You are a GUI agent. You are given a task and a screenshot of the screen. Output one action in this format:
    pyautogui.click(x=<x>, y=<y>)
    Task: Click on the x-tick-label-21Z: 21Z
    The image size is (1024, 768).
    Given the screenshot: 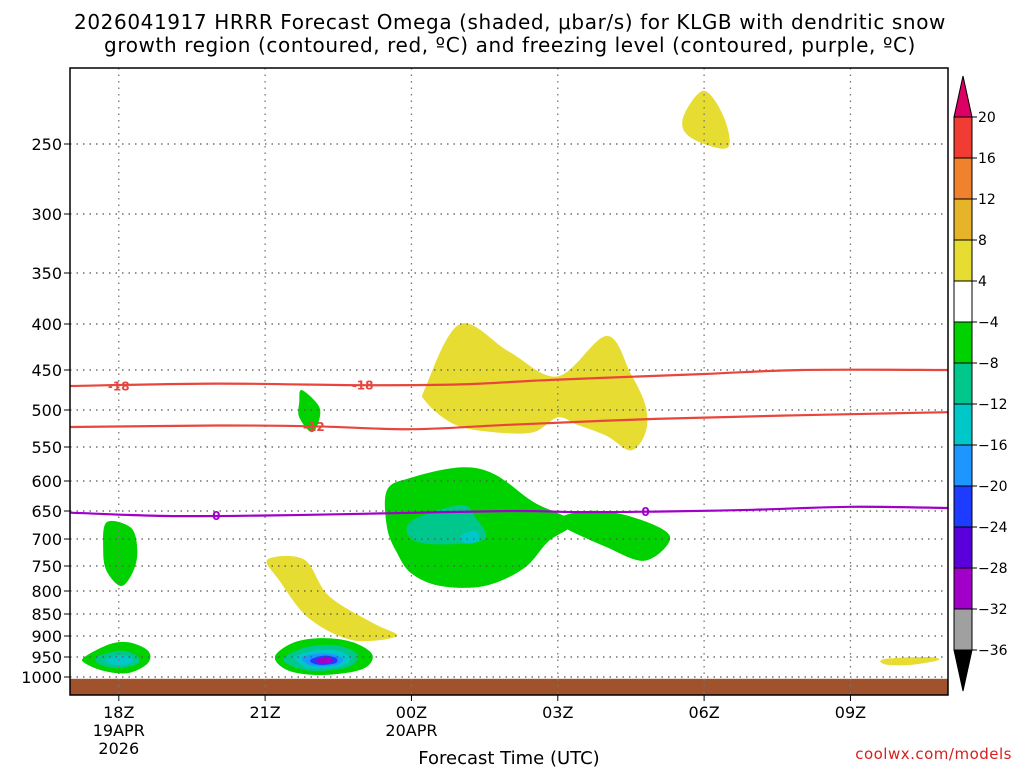 What is the action you would take?
    pyautogui.click(x=264, y=712)
    